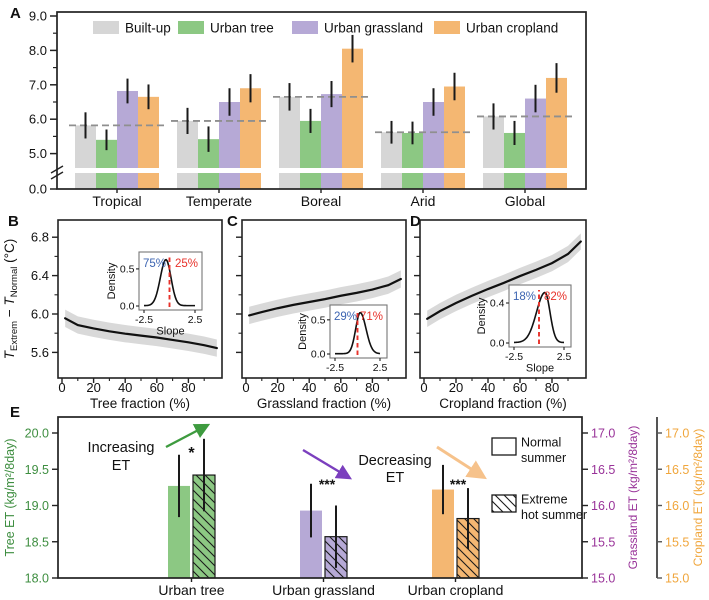 The height and width of the screenshot is (600, 709). Describe the element at coordinates (140, 403) in the screenshot. I see `x-axis-title-B: Tree fraction (%)` at that location.